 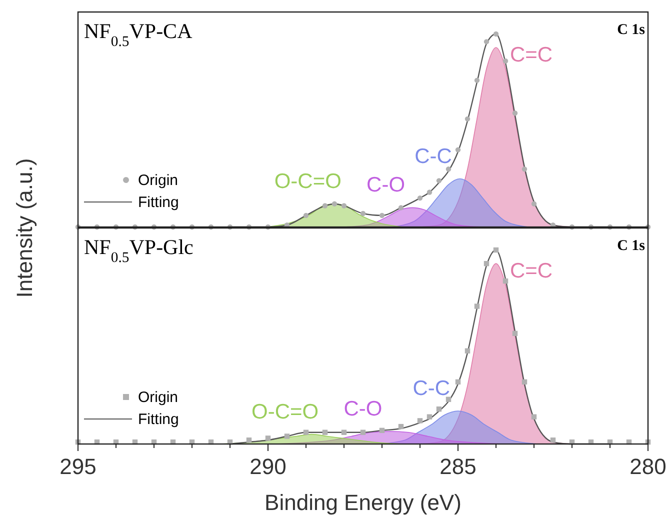 What do you see at coordinates (363, 502) in the screenshot?
I see `x-axis-title: Binding Energy (eV)` at bounding box center [363, 502].